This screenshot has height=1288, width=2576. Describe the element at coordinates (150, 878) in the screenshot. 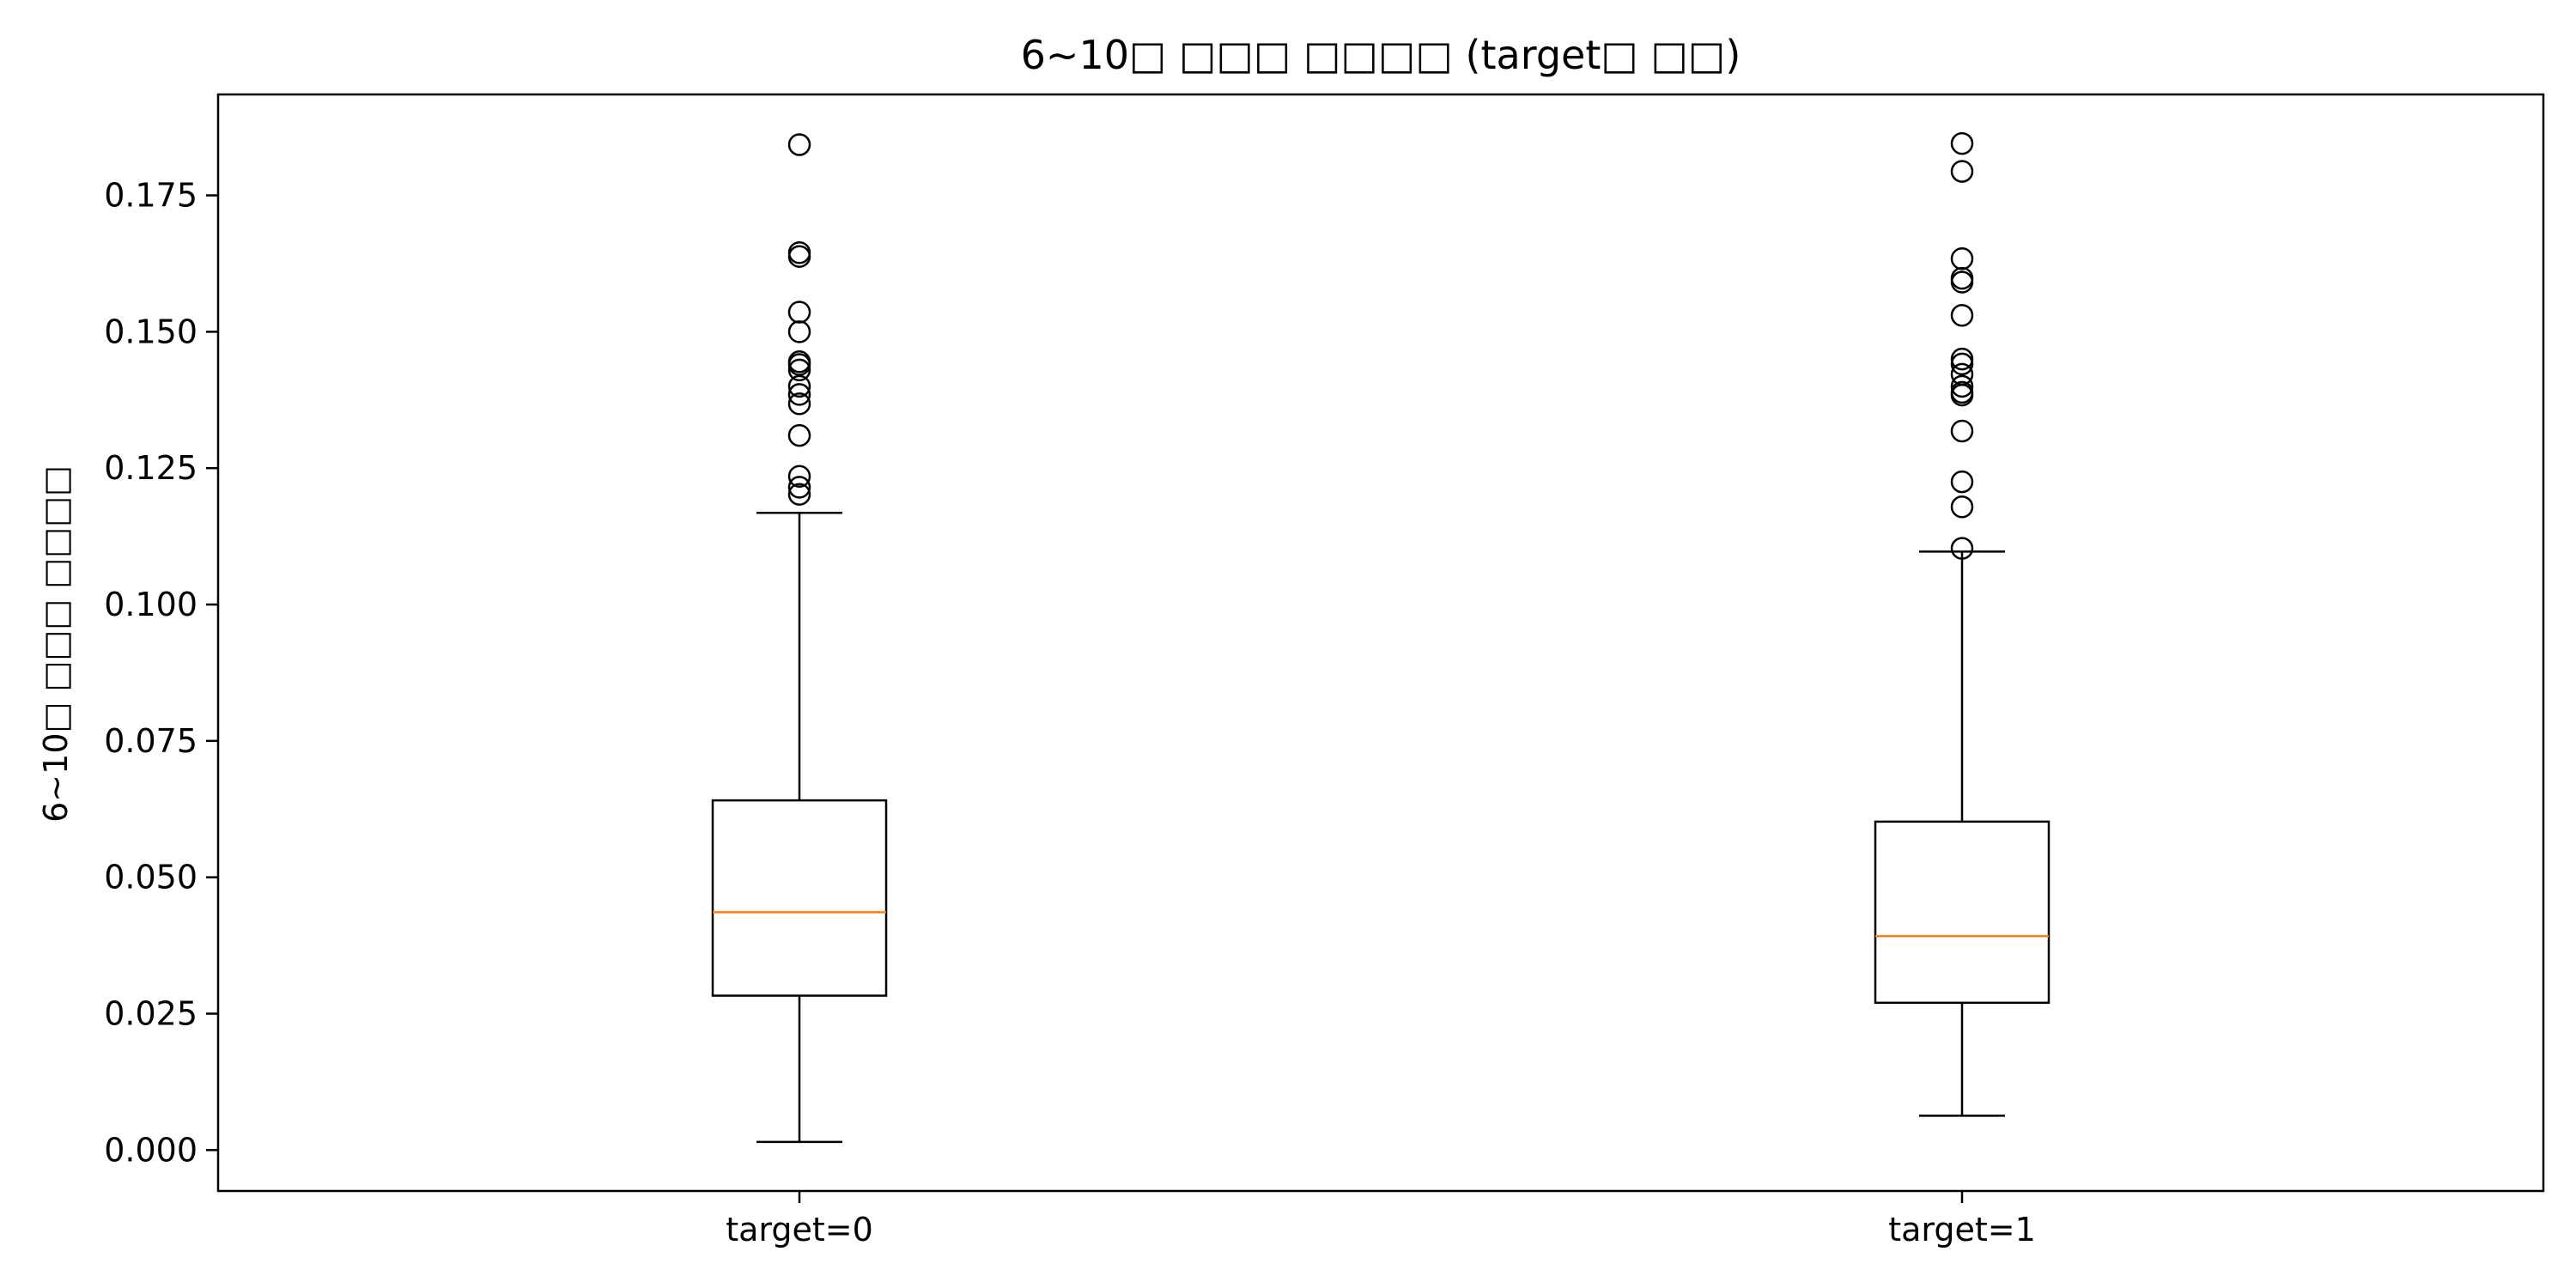

I see `y-tick-label: 0.050` at that location.